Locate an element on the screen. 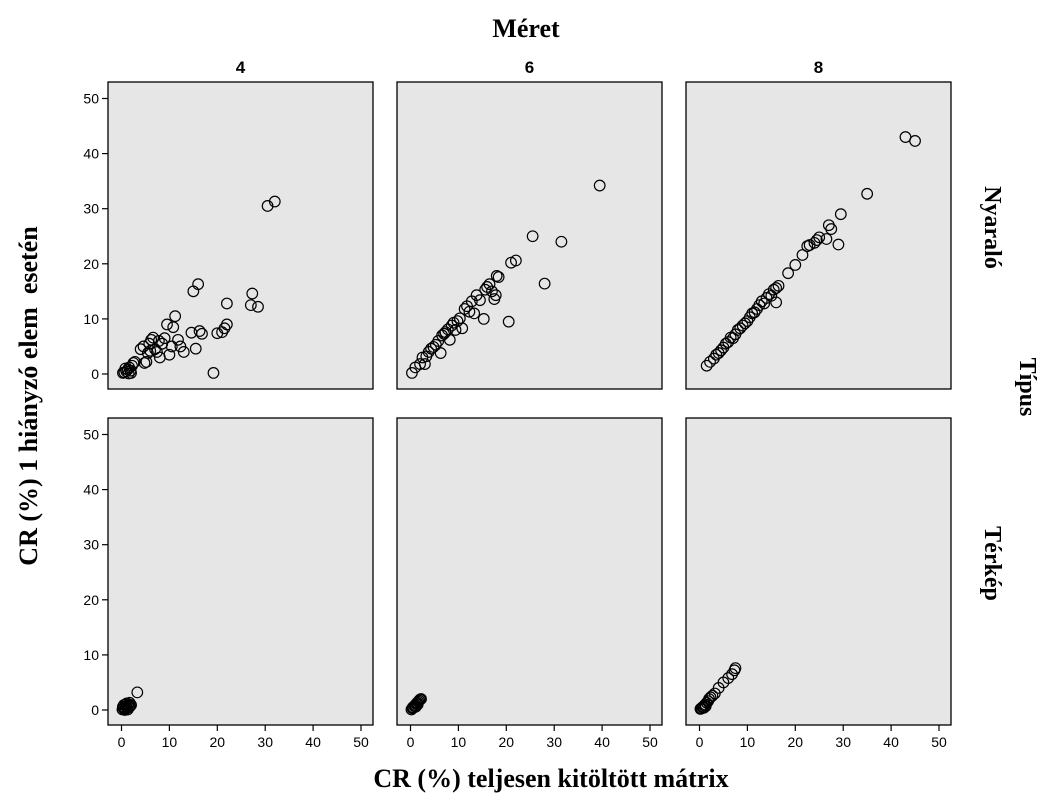 The image size is (1042, 805). panel-térkép-8 is located at coordinates (818, 571).